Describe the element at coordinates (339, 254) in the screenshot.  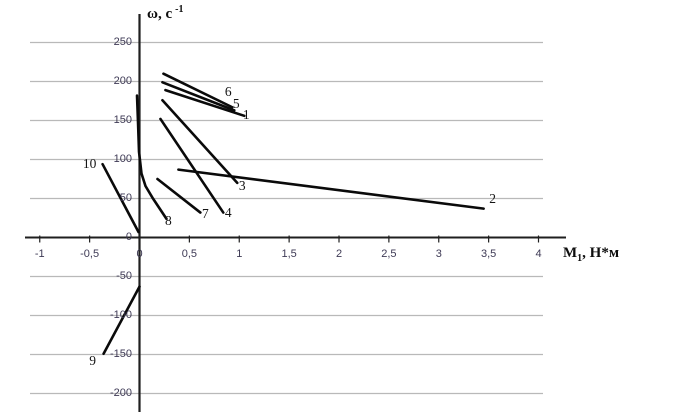
I see `x-tick-label: 2` at that location.